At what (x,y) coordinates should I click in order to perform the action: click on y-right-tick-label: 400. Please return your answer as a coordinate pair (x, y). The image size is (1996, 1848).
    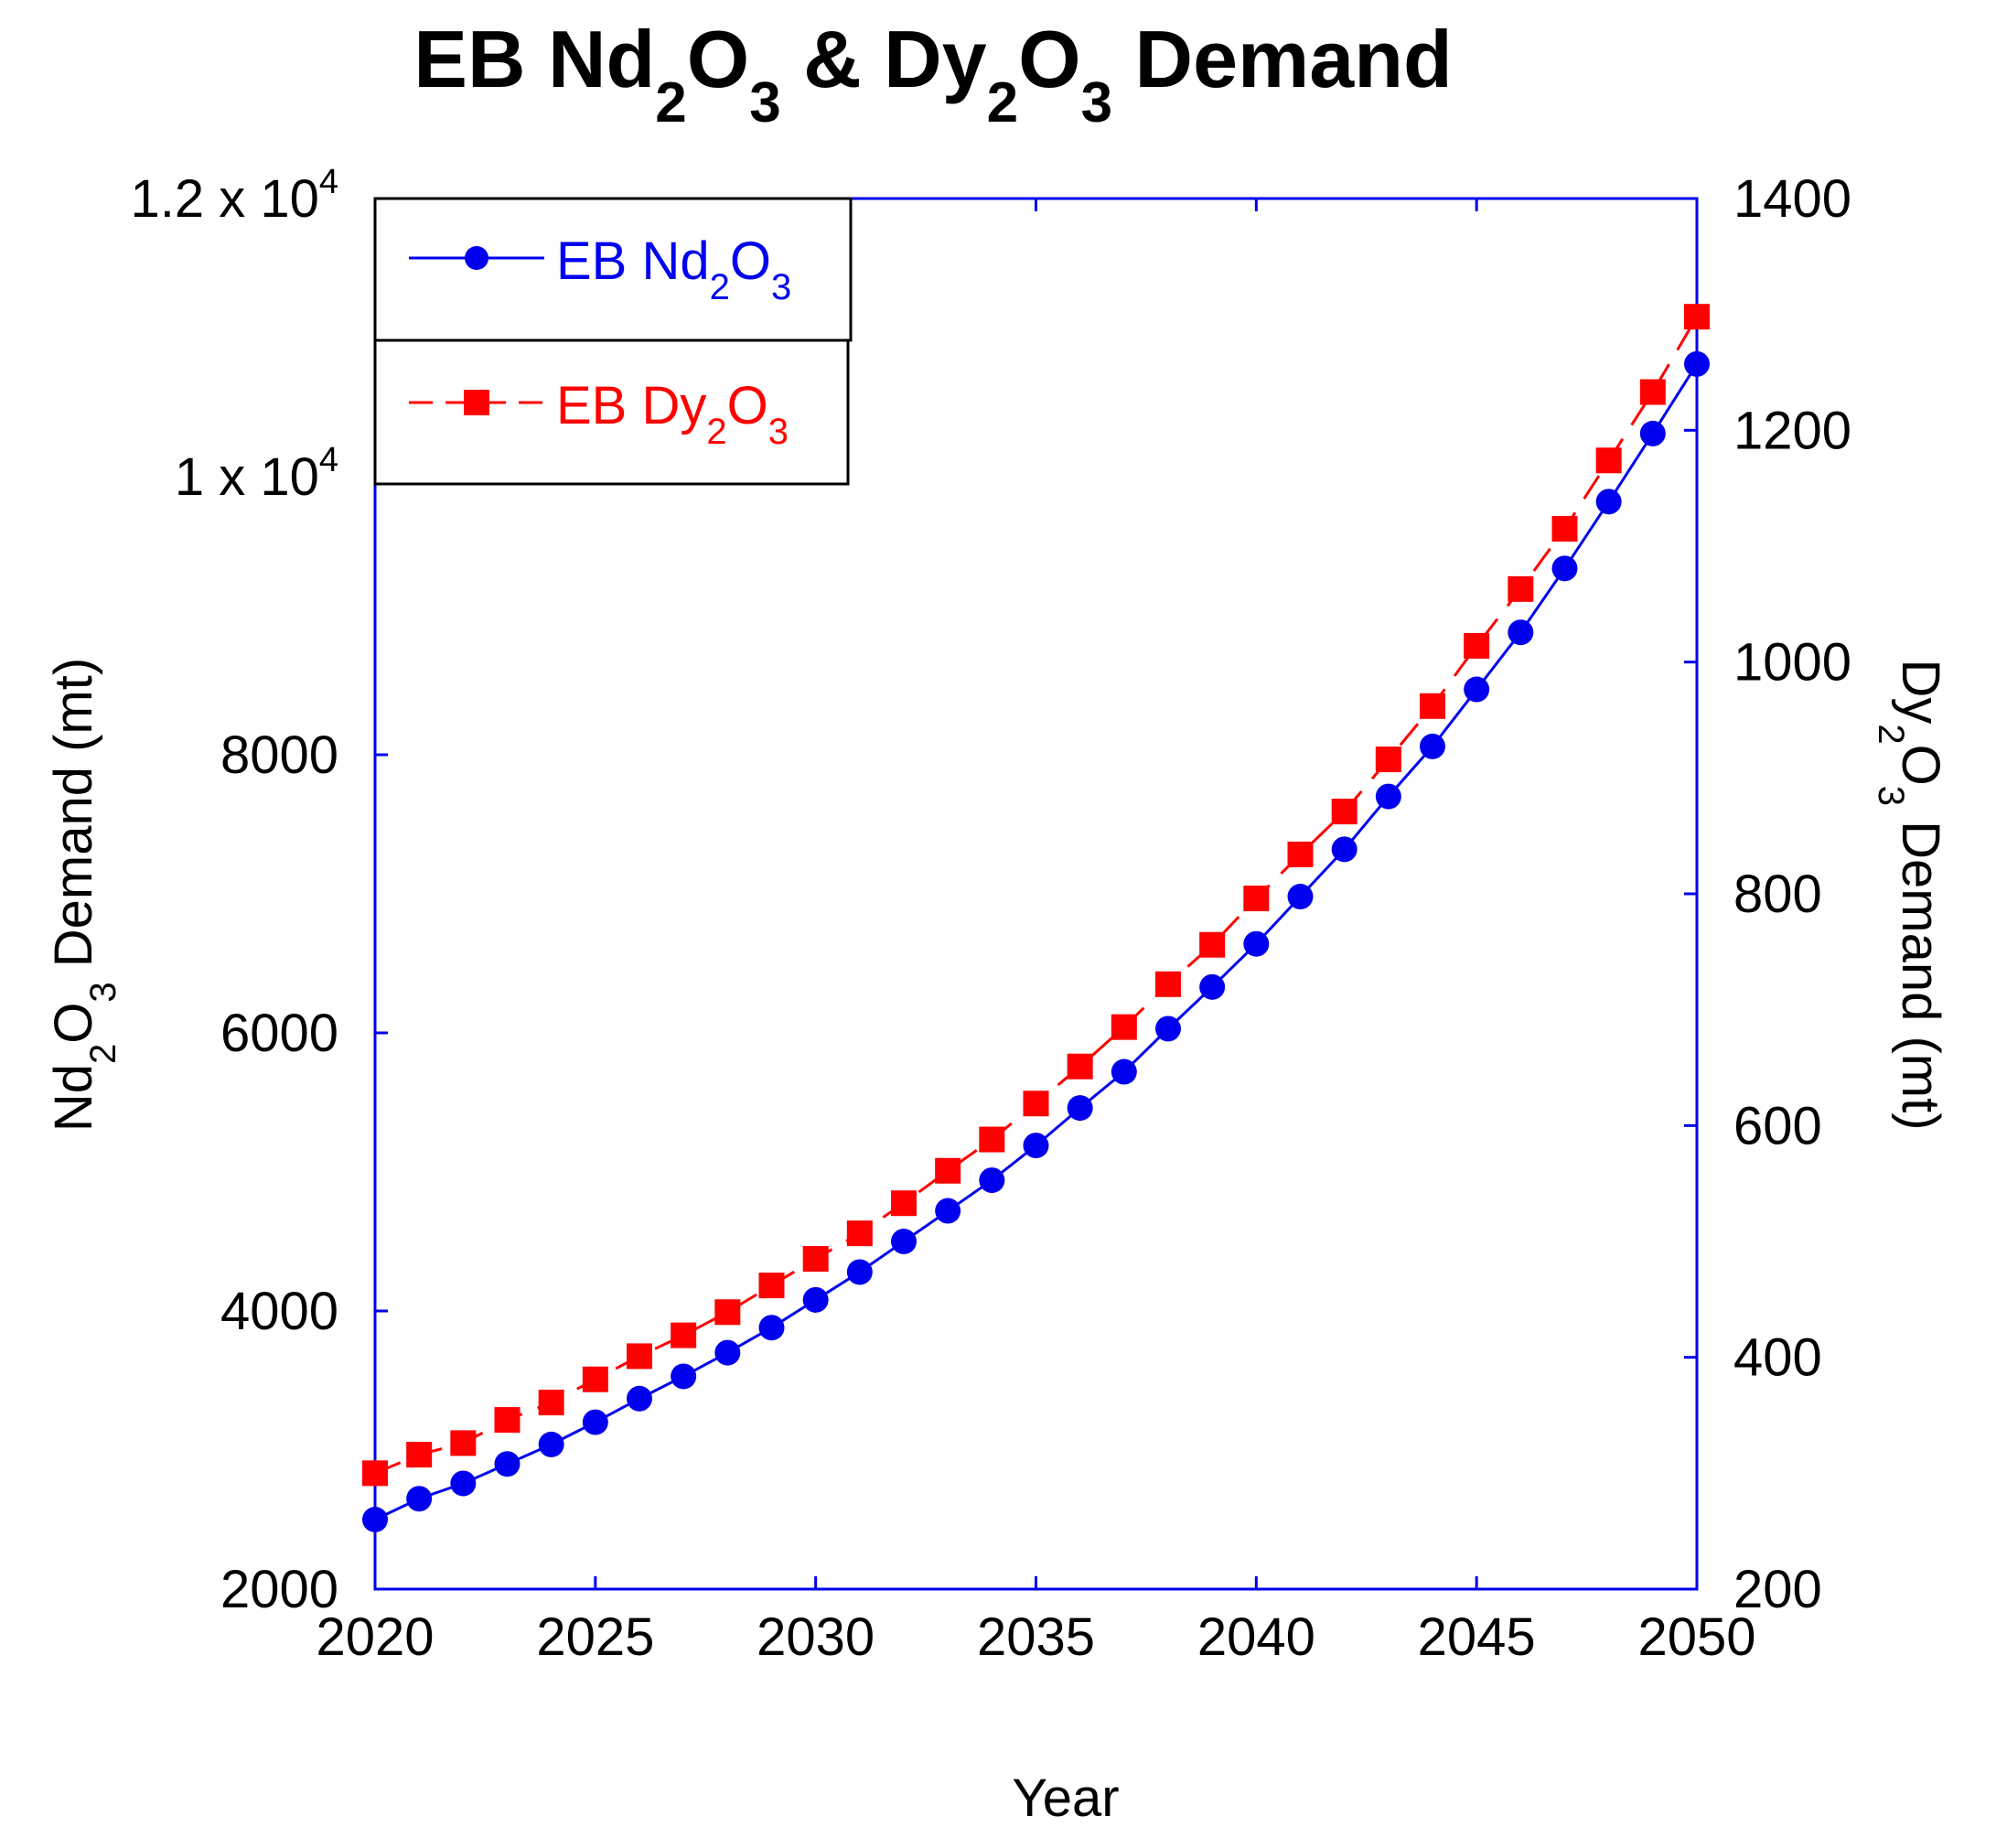
    Looking at the image, I should click on (1777, 1358).